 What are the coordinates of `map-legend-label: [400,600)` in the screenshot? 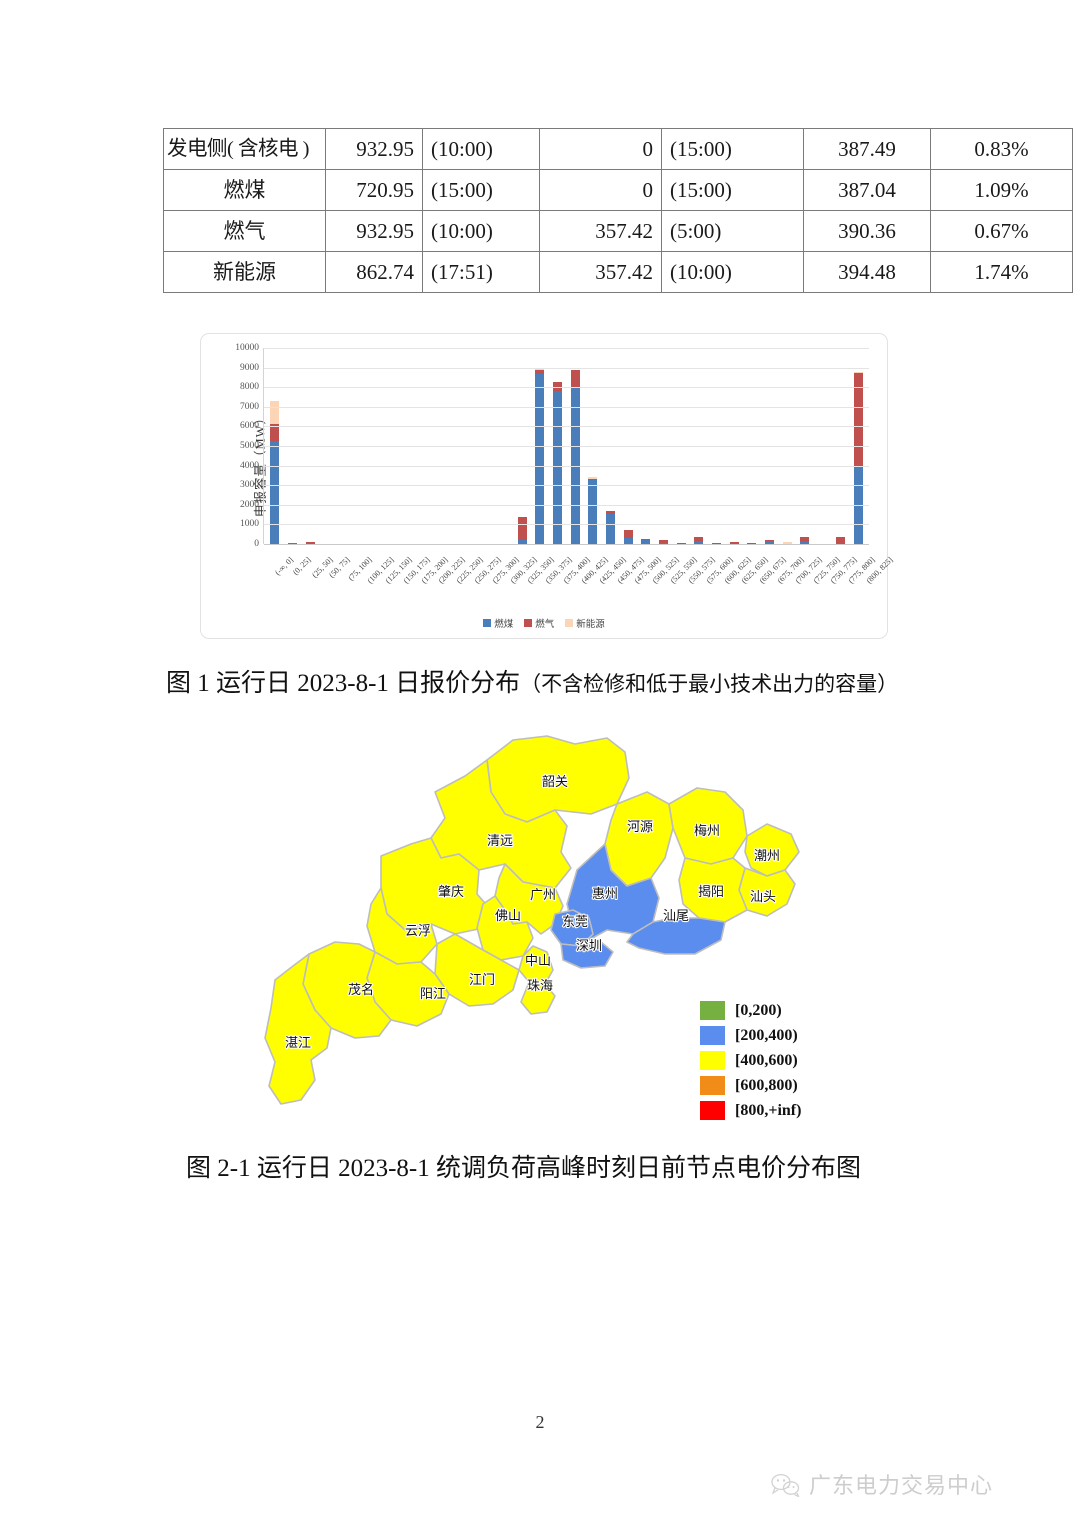 It's located at (766, 1060).